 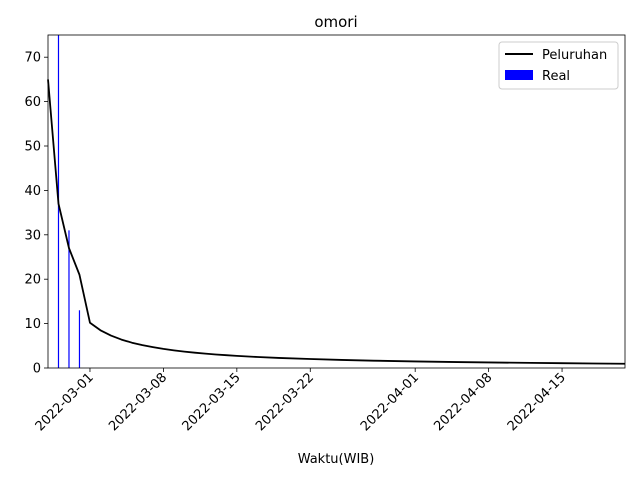 What do you see at coordinates (556, 76) in the screenshot?
I see `legend-label-bar: Real` at bounding box center [556, 76].